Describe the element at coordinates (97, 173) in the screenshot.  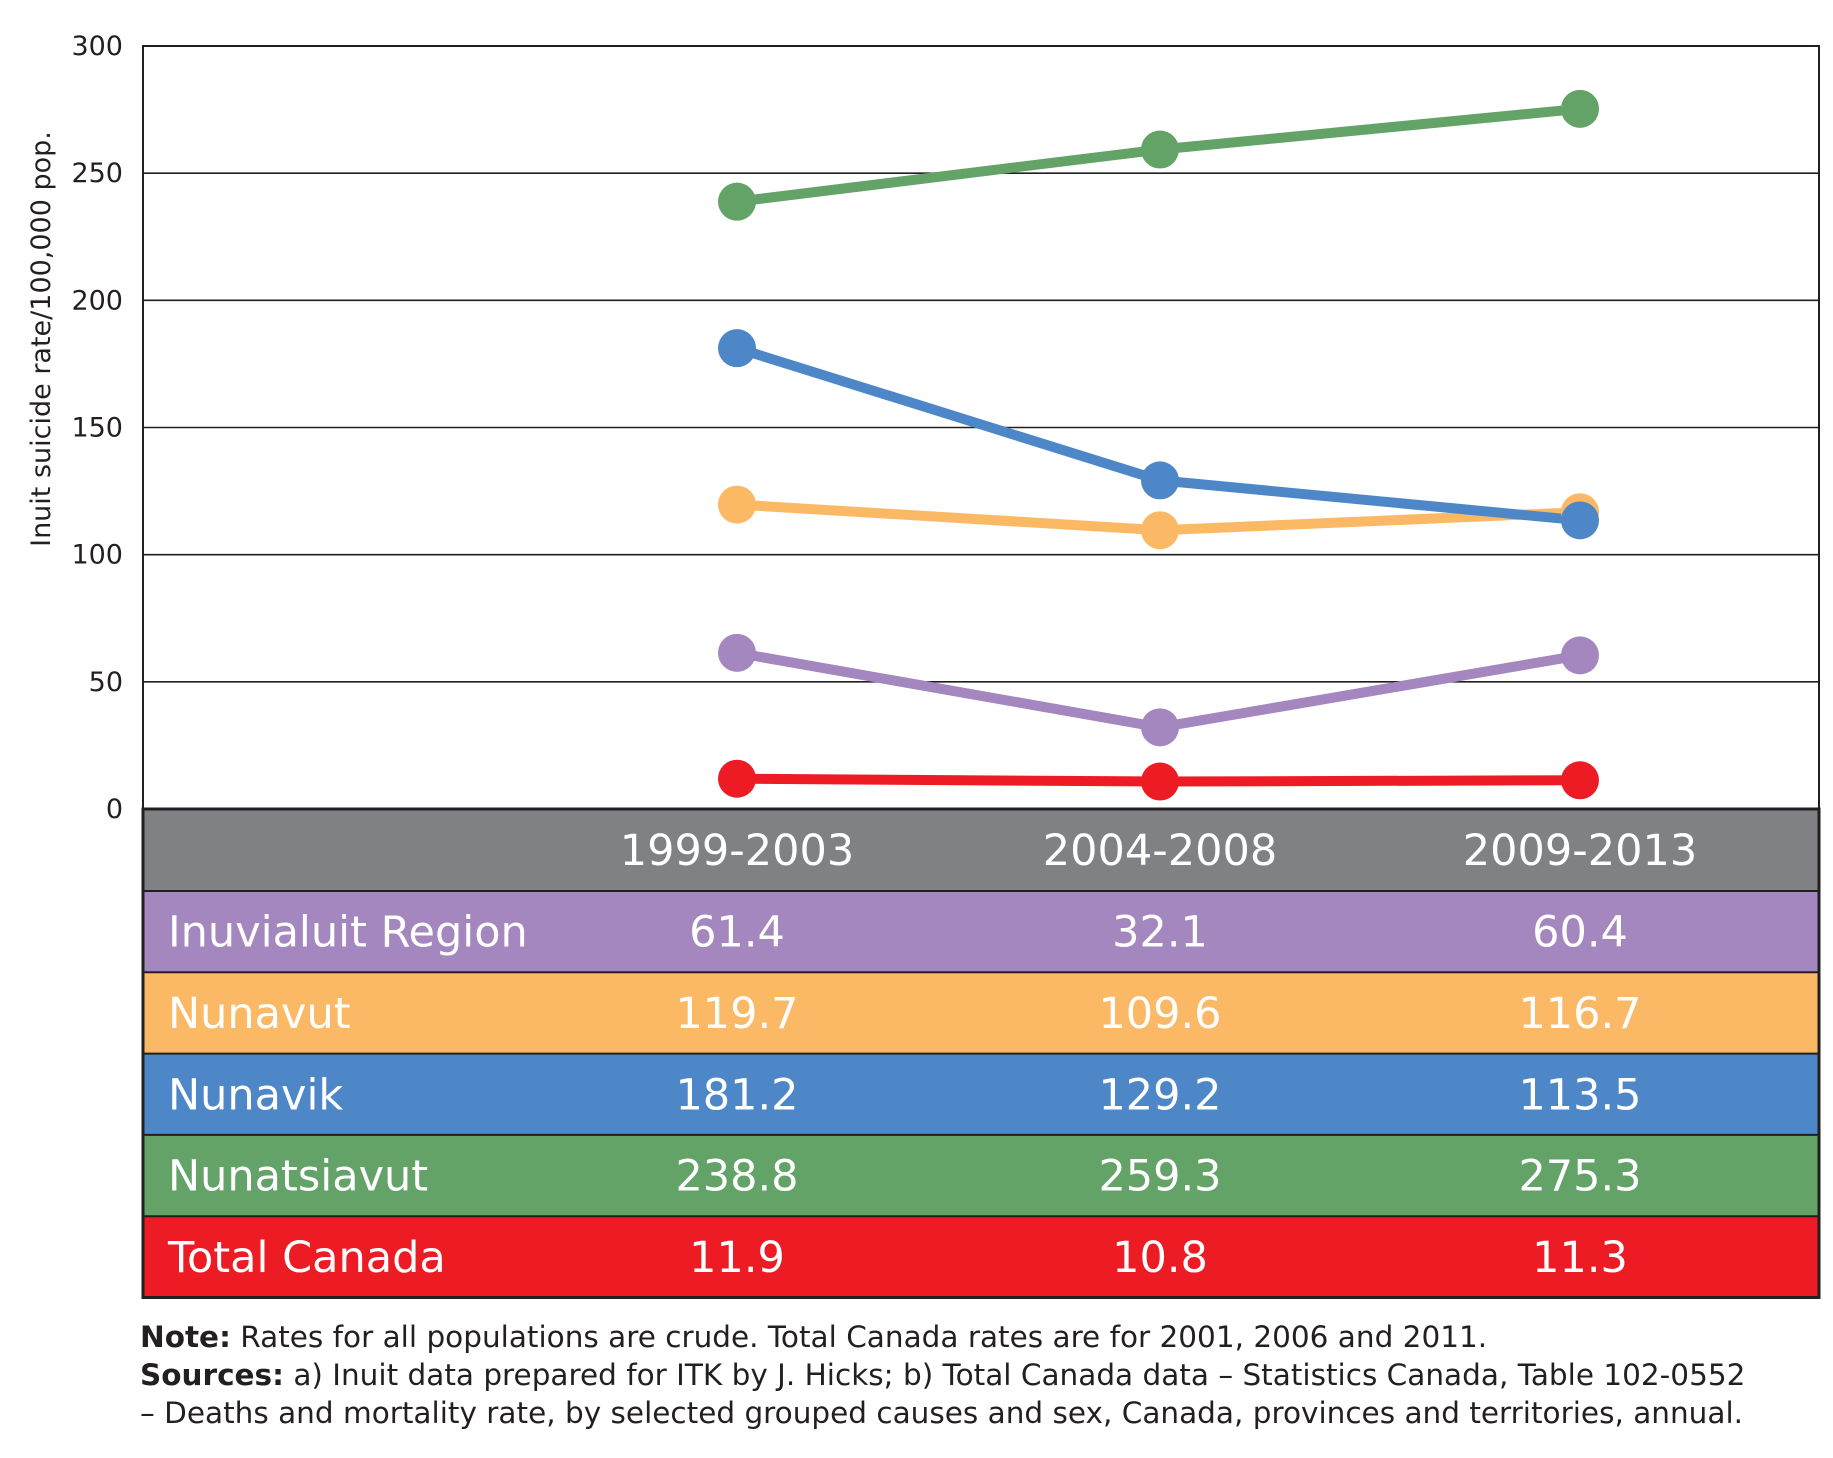
I see `y-tick-label: 250` at that location.